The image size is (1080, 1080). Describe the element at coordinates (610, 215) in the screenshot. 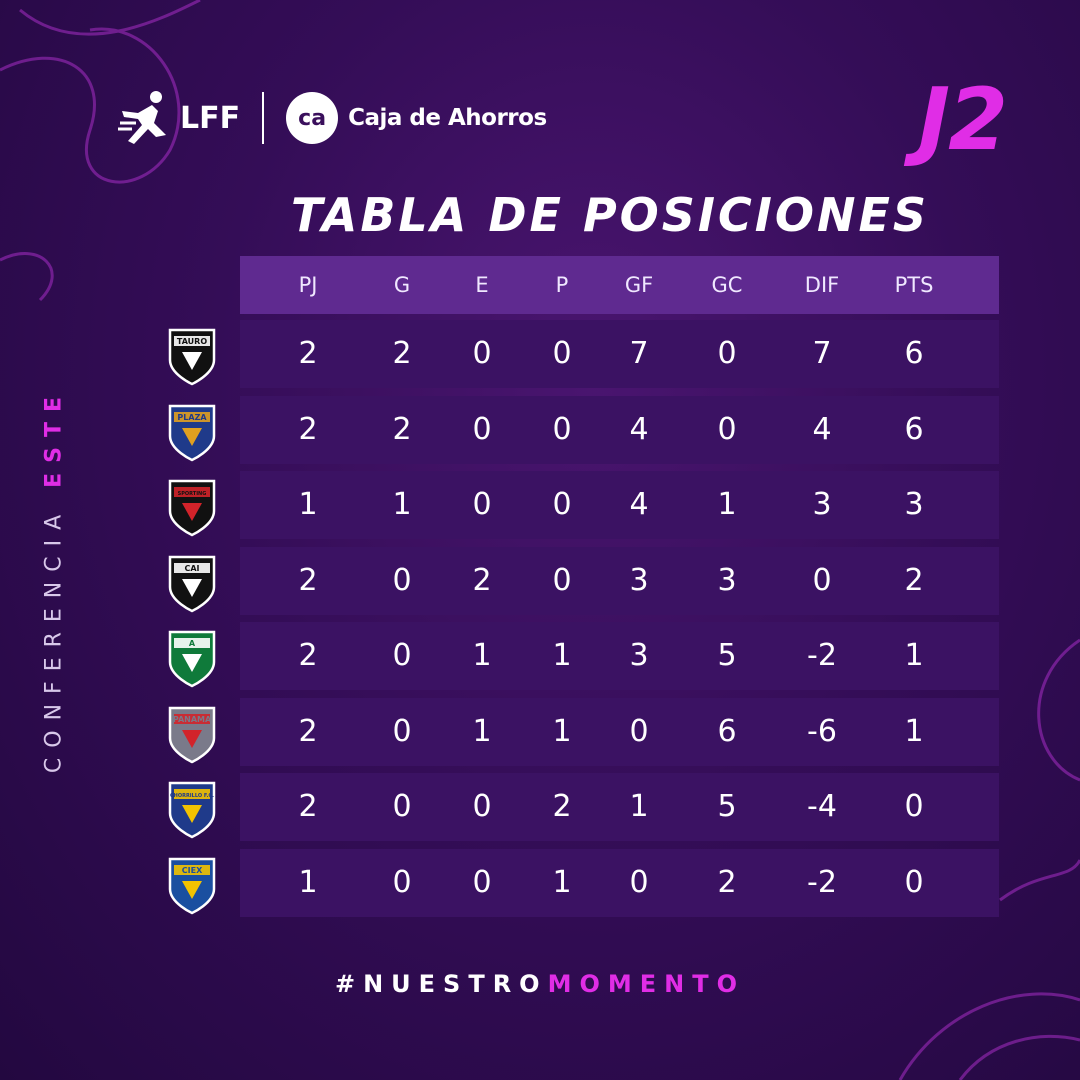

I see `page-title: TABLA DE POSICIONES` at that location.